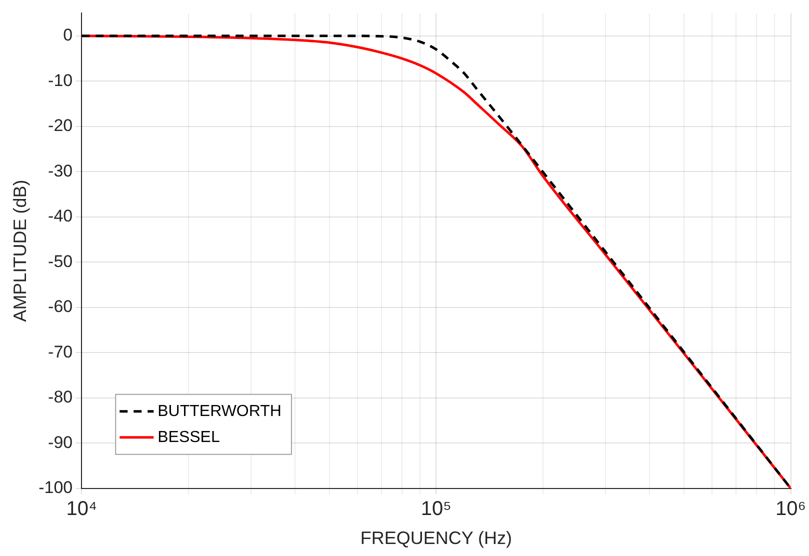 The image size is (809, 556). I want to click on y-tick-label: -50, so click(60, 261).